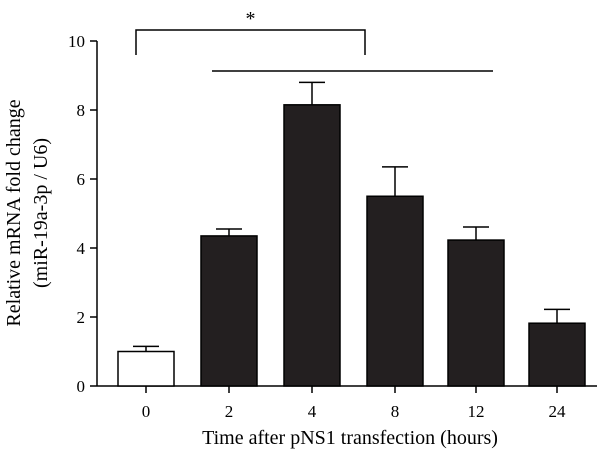  I want to click on y-tick-label-4: 4, so click(81, 248).